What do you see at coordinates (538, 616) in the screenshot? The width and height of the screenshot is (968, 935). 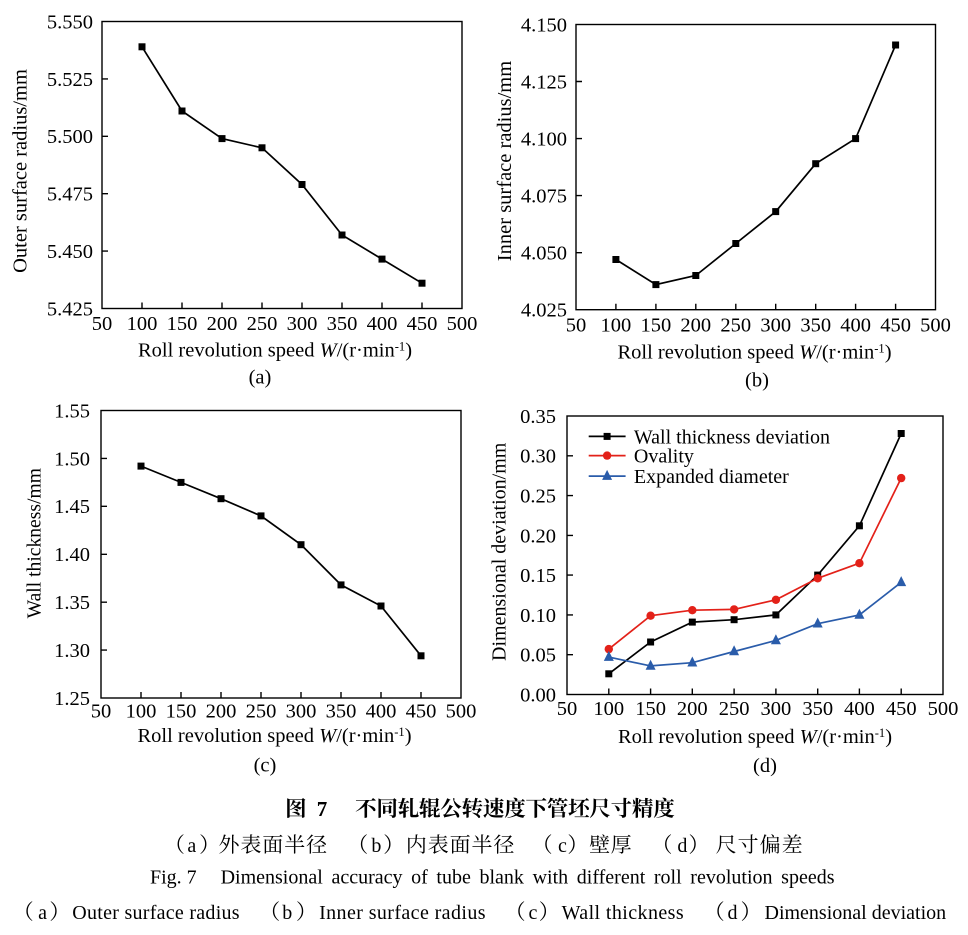 I see `svg-text: 0.10` at bounding box center [538, 616].